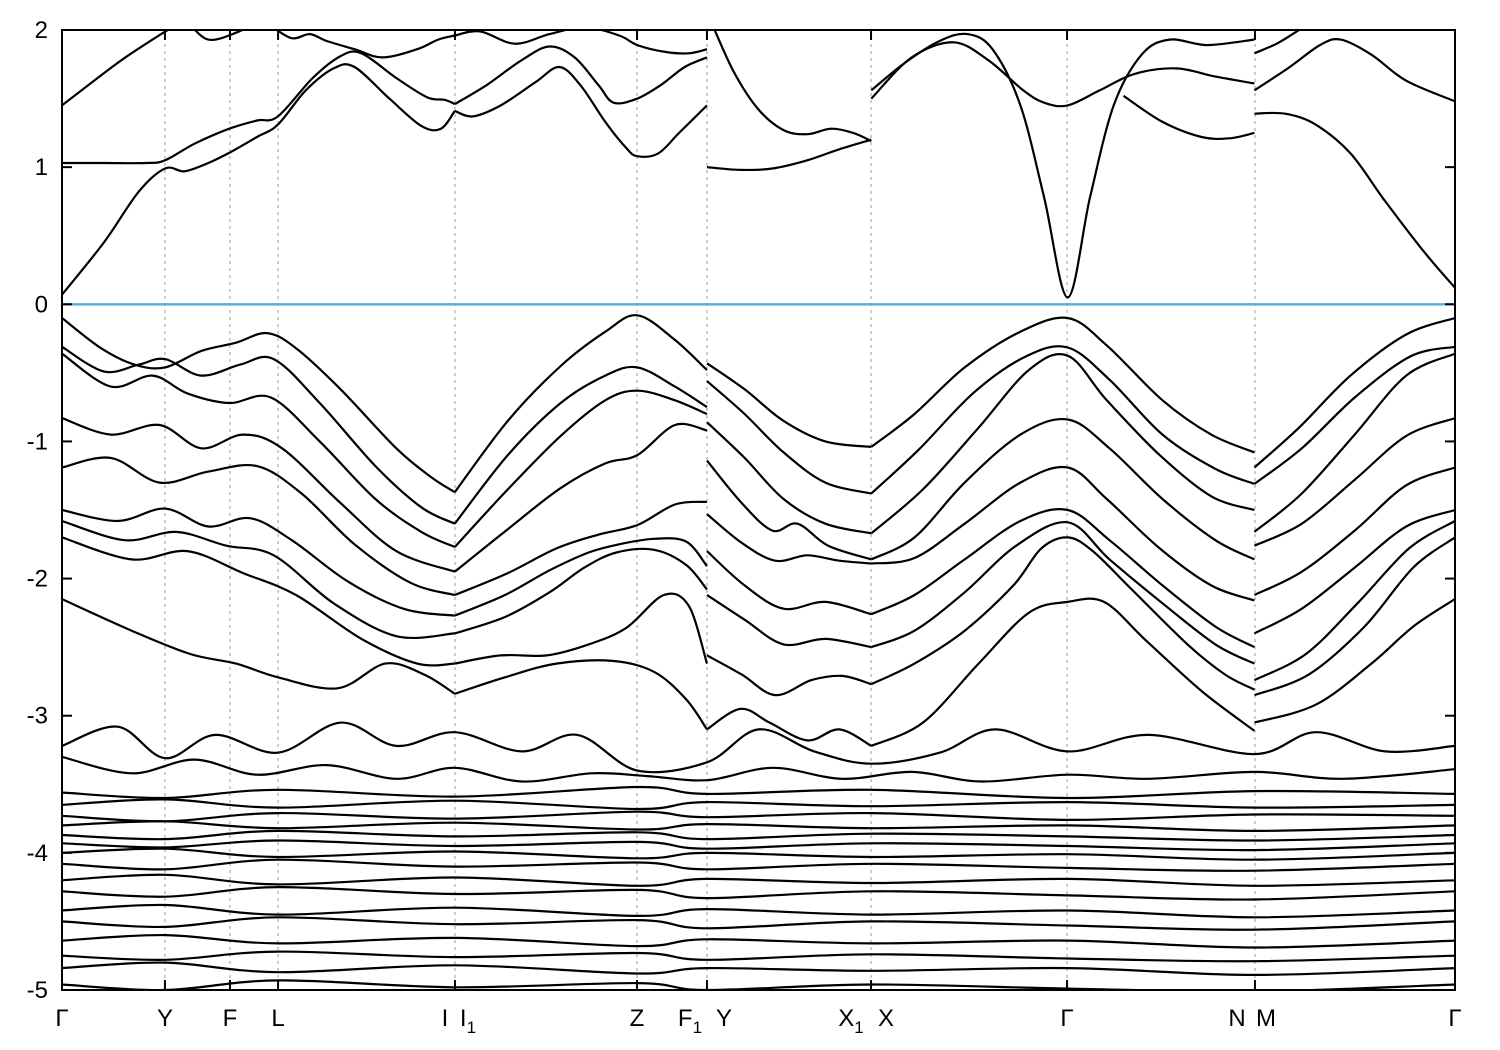 The width and height of the screenshot is (1500, 1050). I want to click on kpoint-label: I1, so click(468, 1021).